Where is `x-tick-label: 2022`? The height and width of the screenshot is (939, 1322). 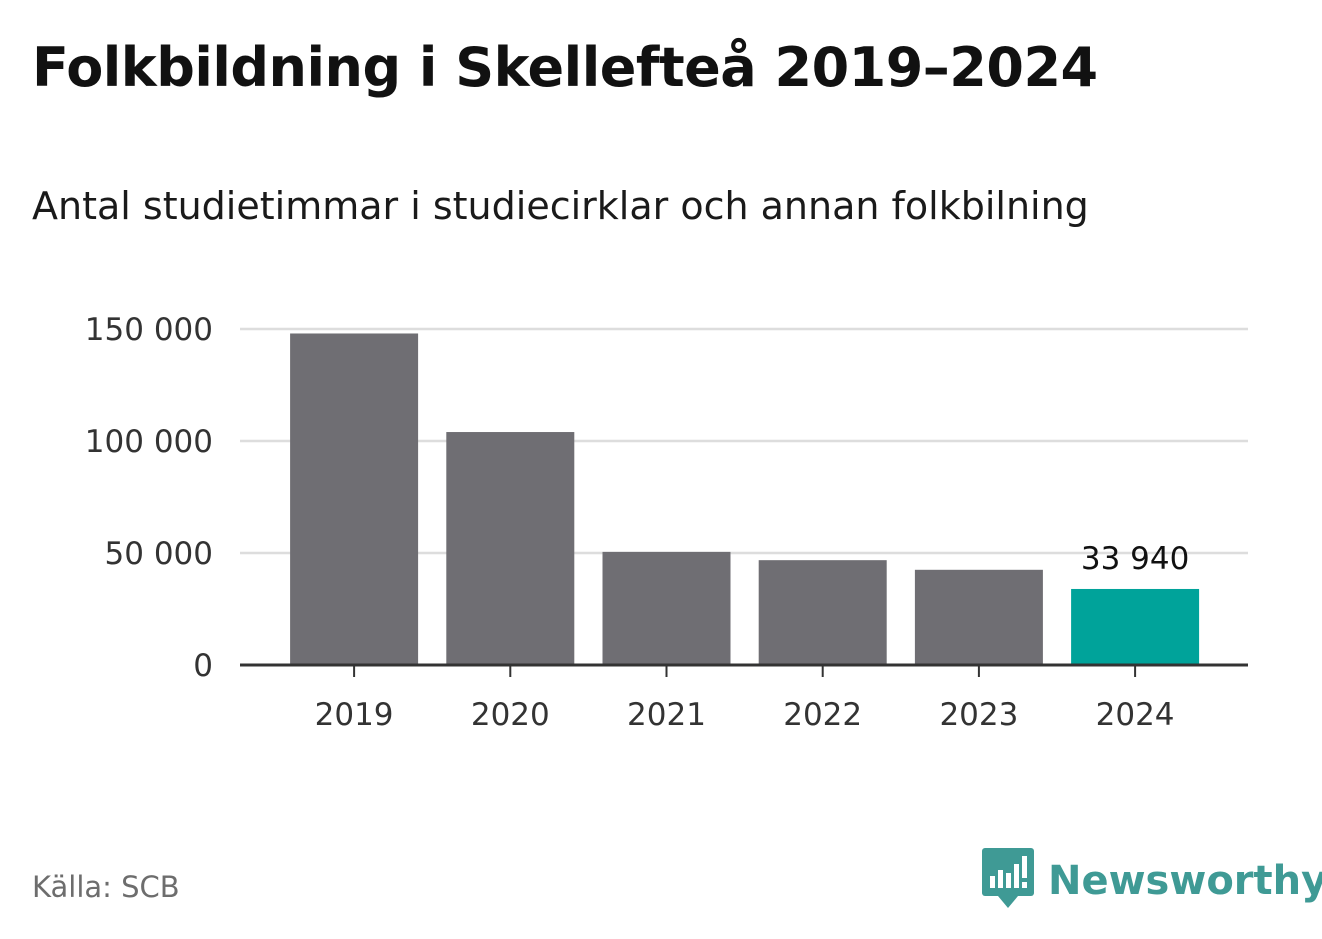 x-tick-label: 2022 is located at coordinates (822, 715).